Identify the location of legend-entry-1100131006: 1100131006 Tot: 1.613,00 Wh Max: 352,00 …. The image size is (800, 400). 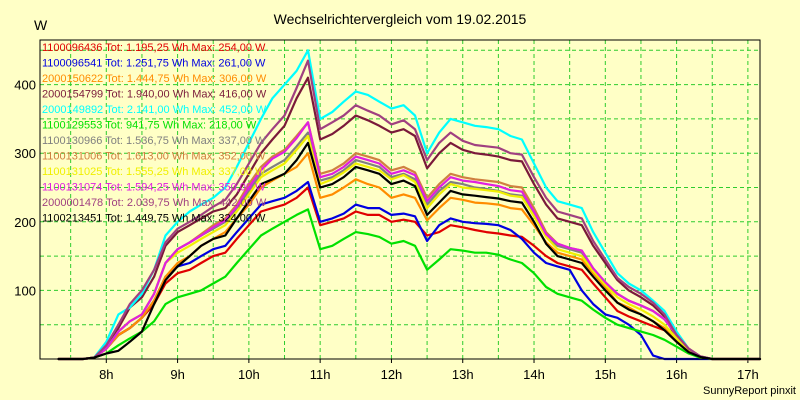
(154, 157).